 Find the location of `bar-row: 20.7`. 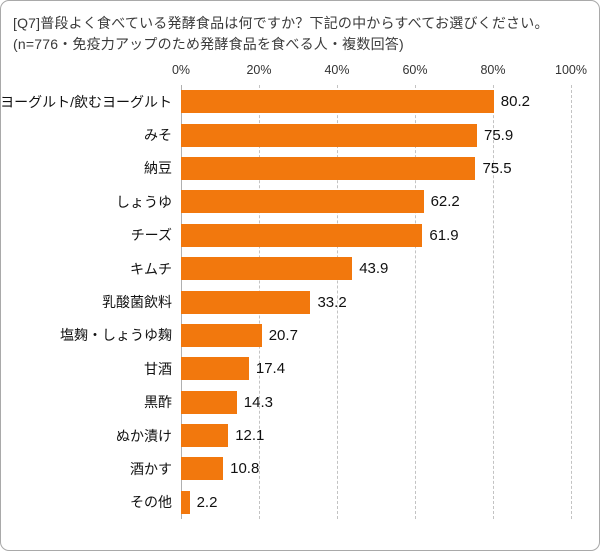

bar-row: 20.7 is located at coordinates (376, 335).